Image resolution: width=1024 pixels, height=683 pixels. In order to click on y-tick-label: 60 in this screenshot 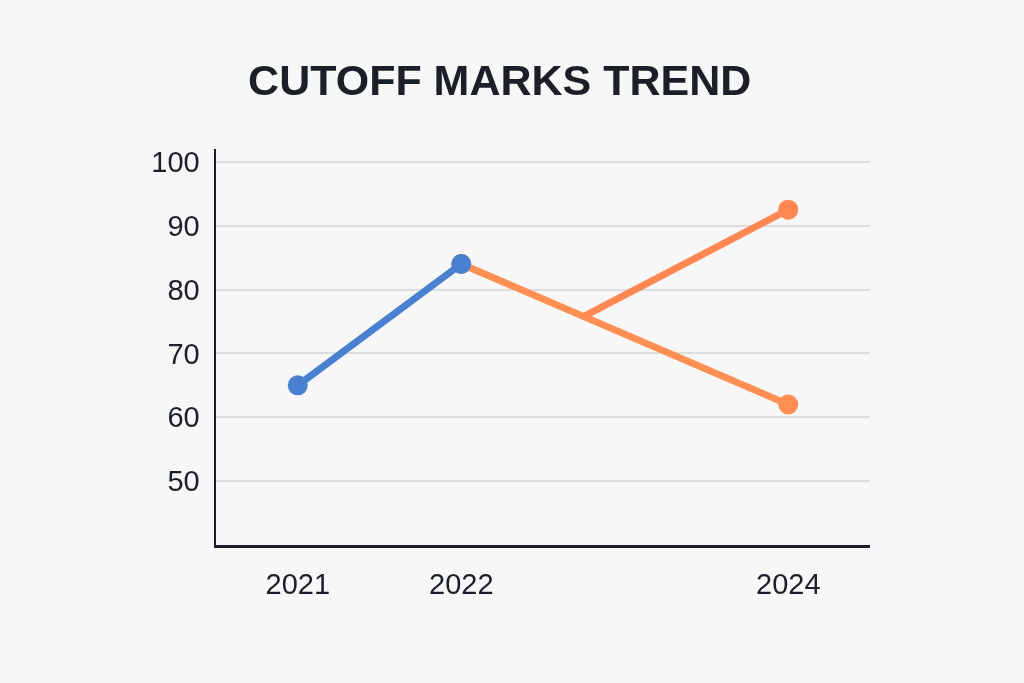, I will do `click(183, 417)`.